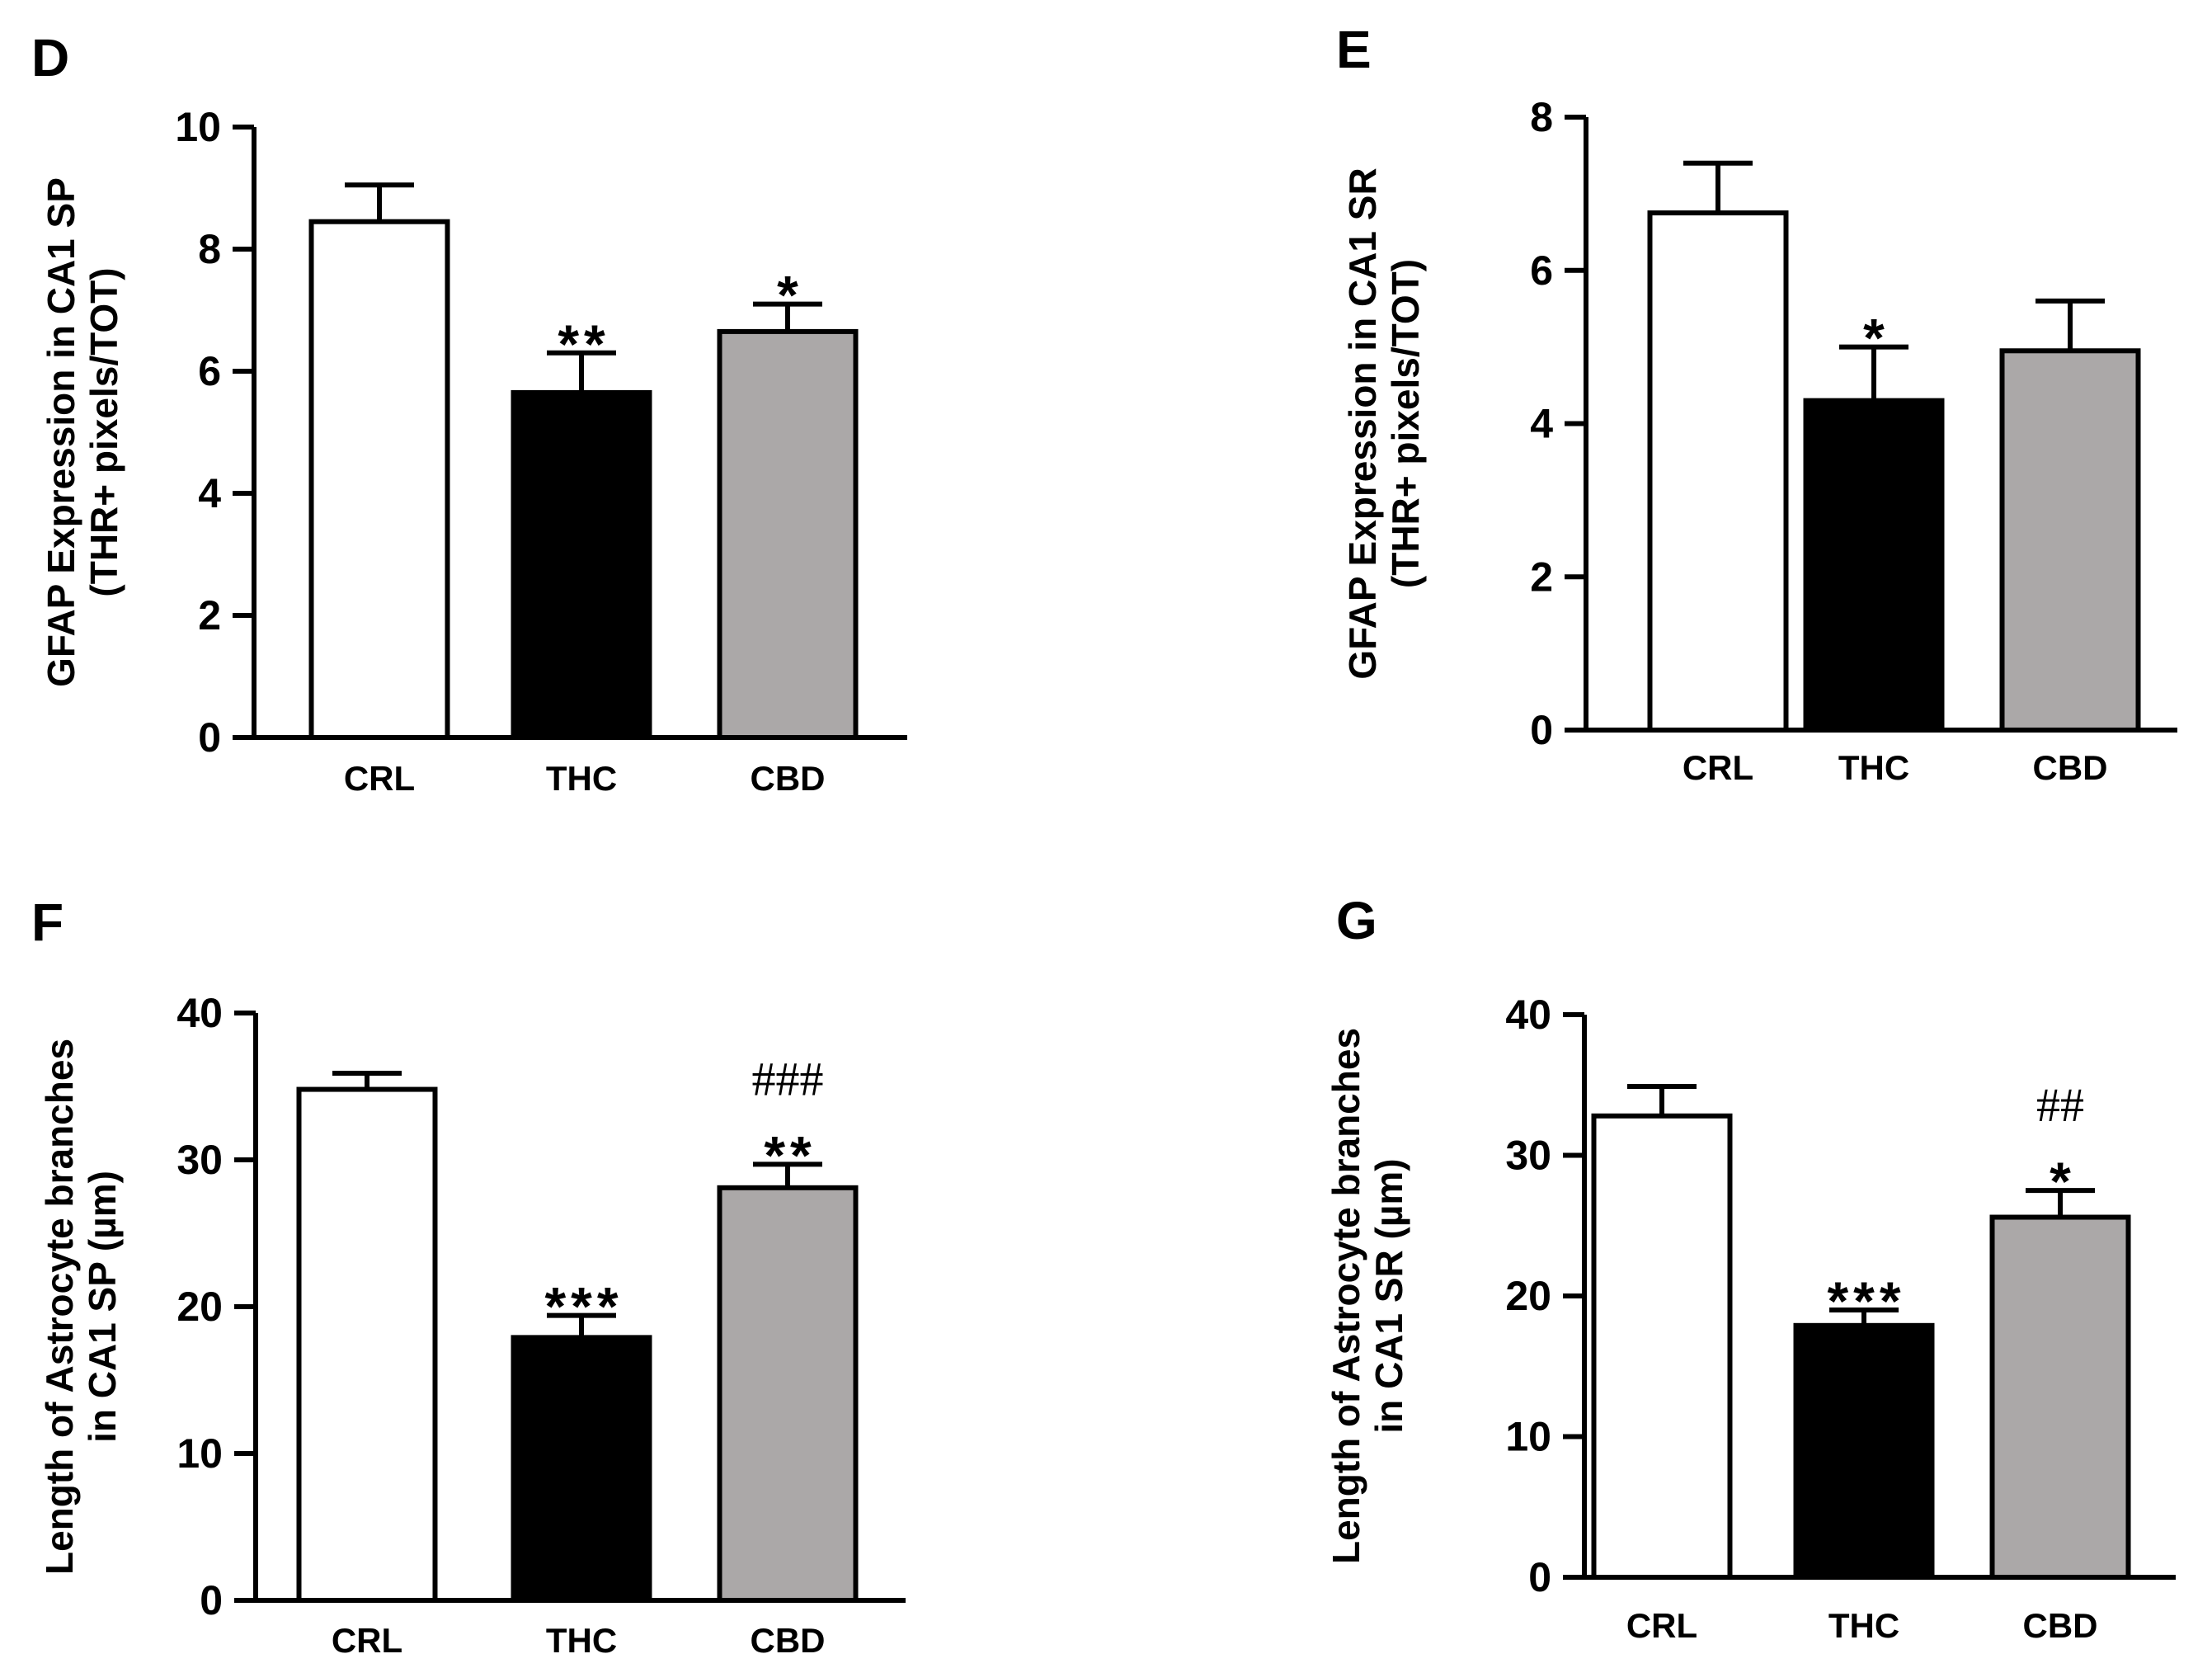  Describe the element at coordinates (1354, 49) in the screenshot. I see `panel-letter: E` at that location.